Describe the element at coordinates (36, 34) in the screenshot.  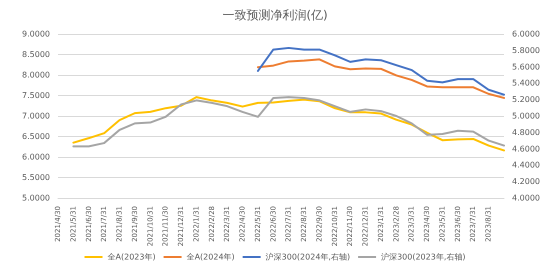
I see `y-tick-label: 9.0000` at that location.